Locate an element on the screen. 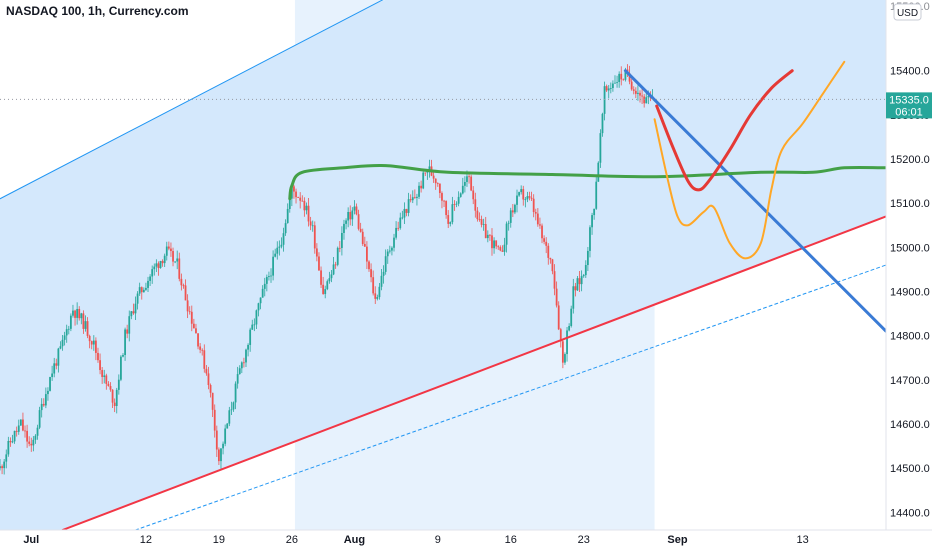  drawing-descending-trendline is located at coordinates (754, 201).